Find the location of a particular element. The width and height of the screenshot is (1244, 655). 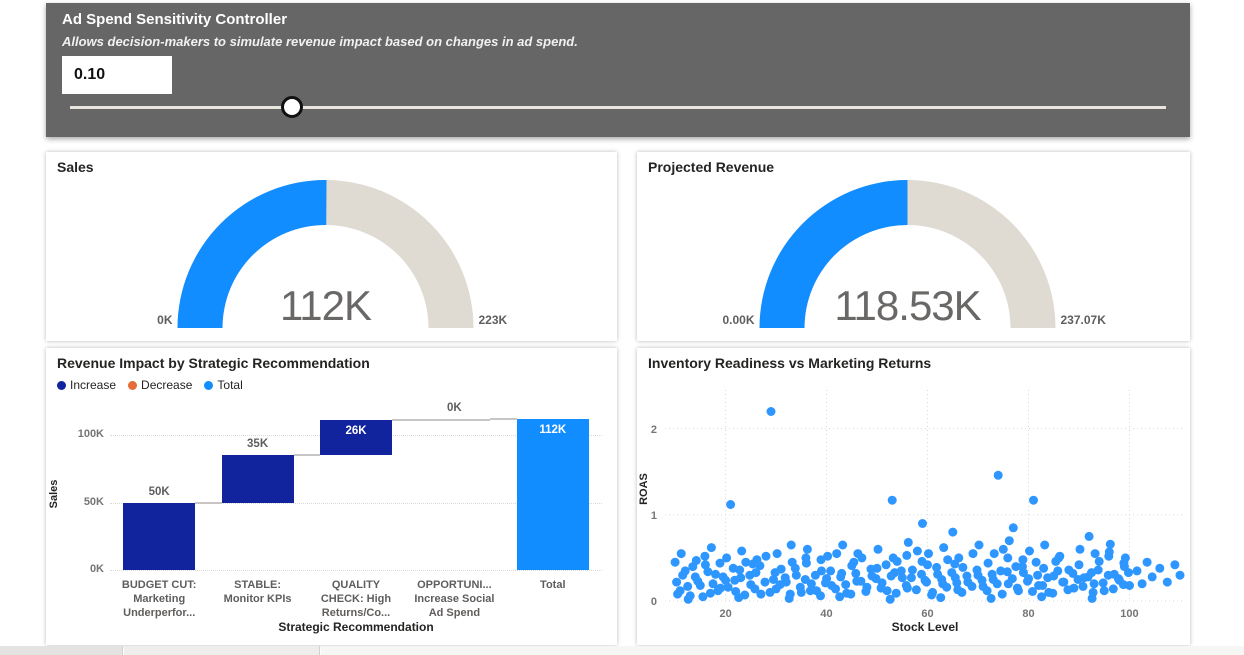

sensitivity-slider-handle is located at coordinates (292, 107).